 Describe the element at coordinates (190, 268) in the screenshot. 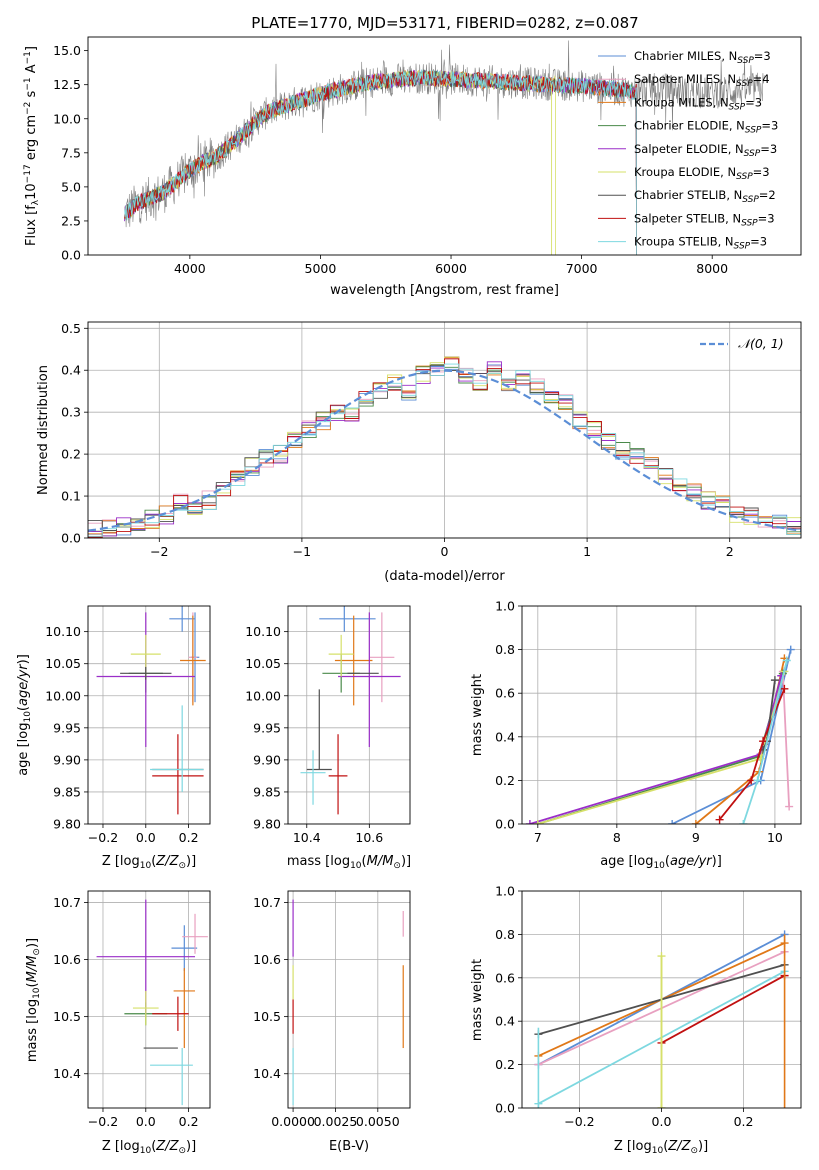

I see `x-tick-label: 4000` at that location.